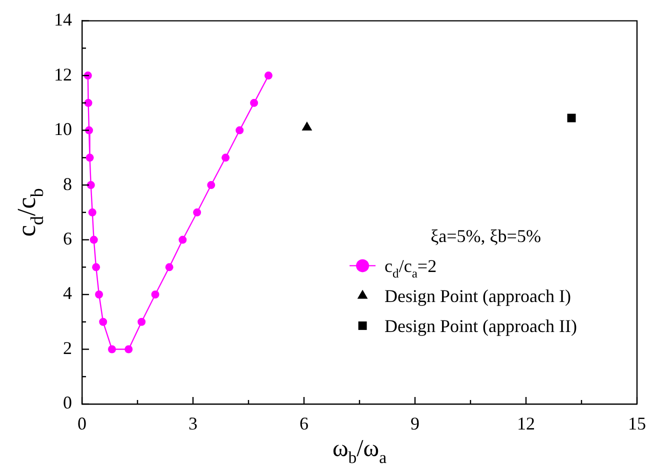 The height and width of the screenshot is (471, 660). I want to click on legend-label: Design Point (approach I), so click(478, 296).